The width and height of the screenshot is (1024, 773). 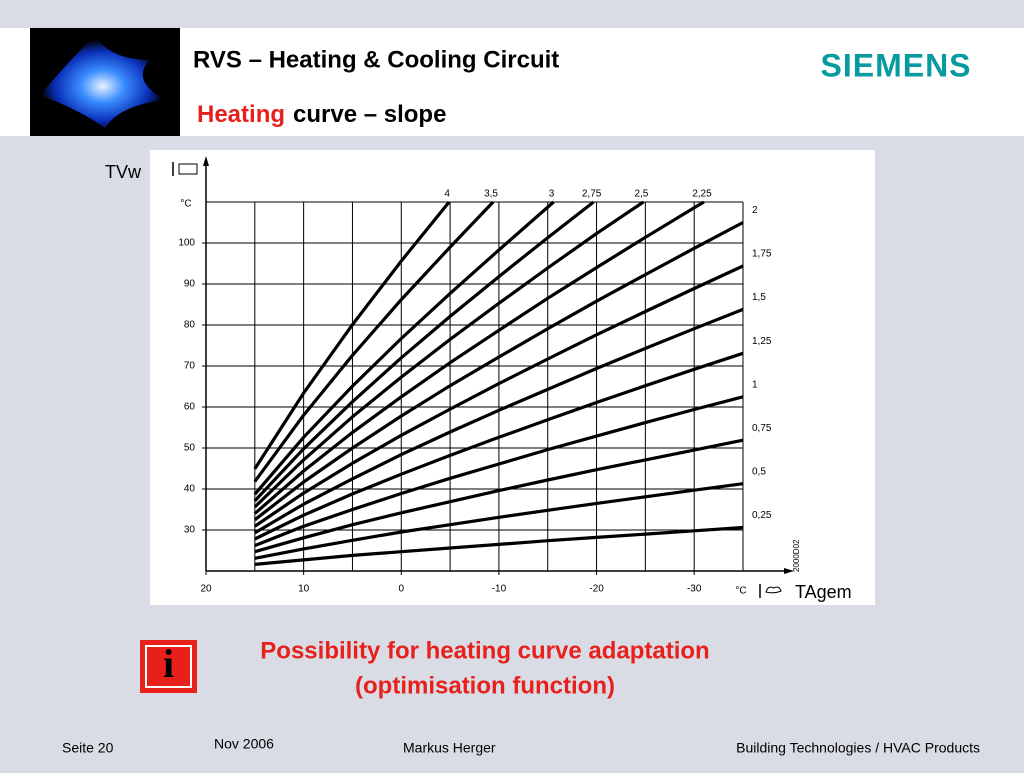 What do you see at coordinates (244, 744) in the screenshot?
I see `footer-date: Nov 2006` at bounding box center [244, 744].